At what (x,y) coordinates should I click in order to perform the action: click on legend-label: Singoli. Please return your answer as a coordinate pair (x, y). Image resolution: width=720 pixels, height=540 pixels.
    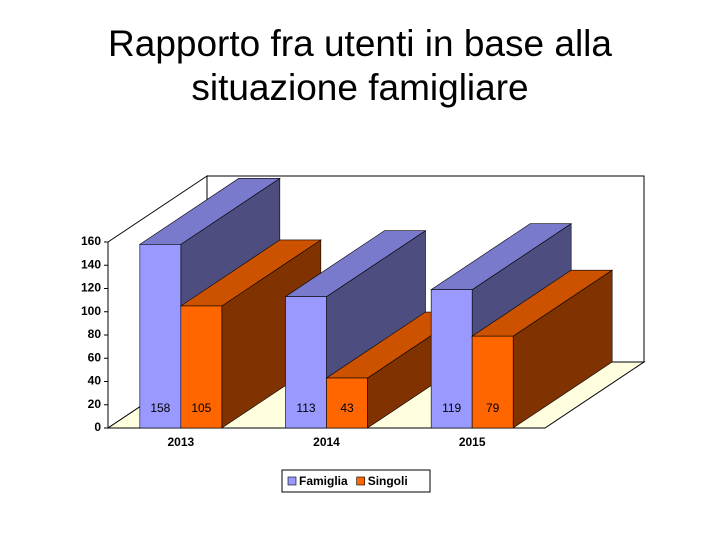
    Looking at the image, I should click on (388, 481).